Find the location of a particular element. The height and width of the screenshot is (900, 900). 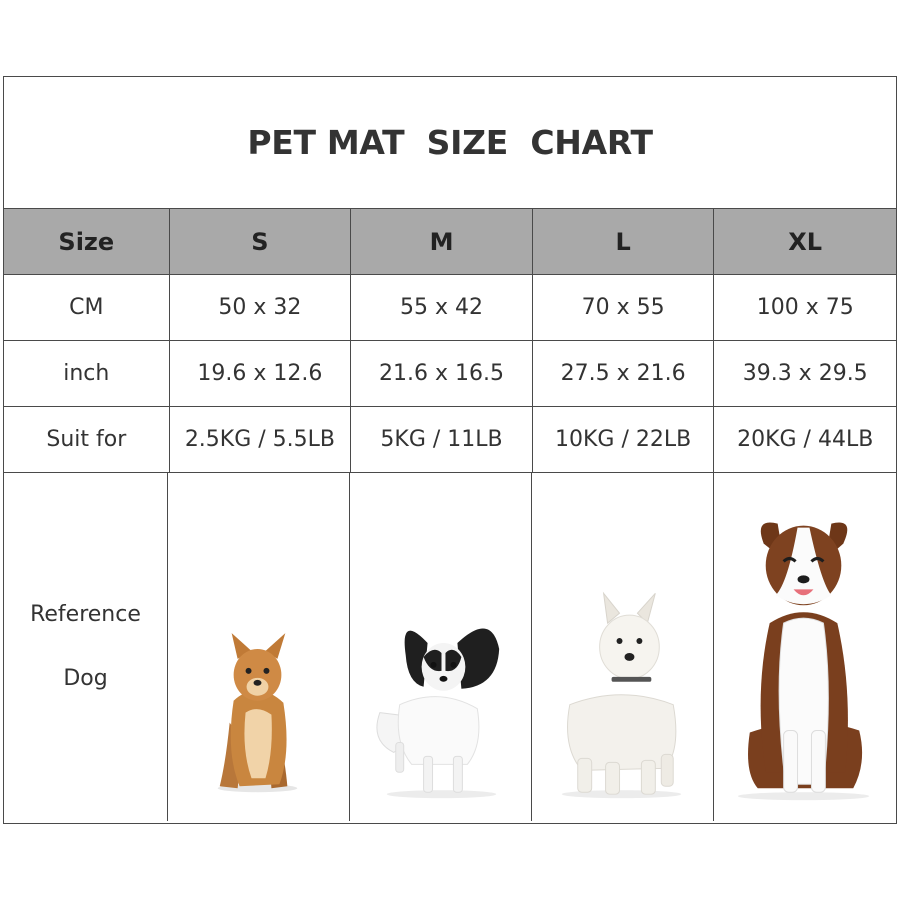

row-label: Suit for is located at coordinates (86, 439).